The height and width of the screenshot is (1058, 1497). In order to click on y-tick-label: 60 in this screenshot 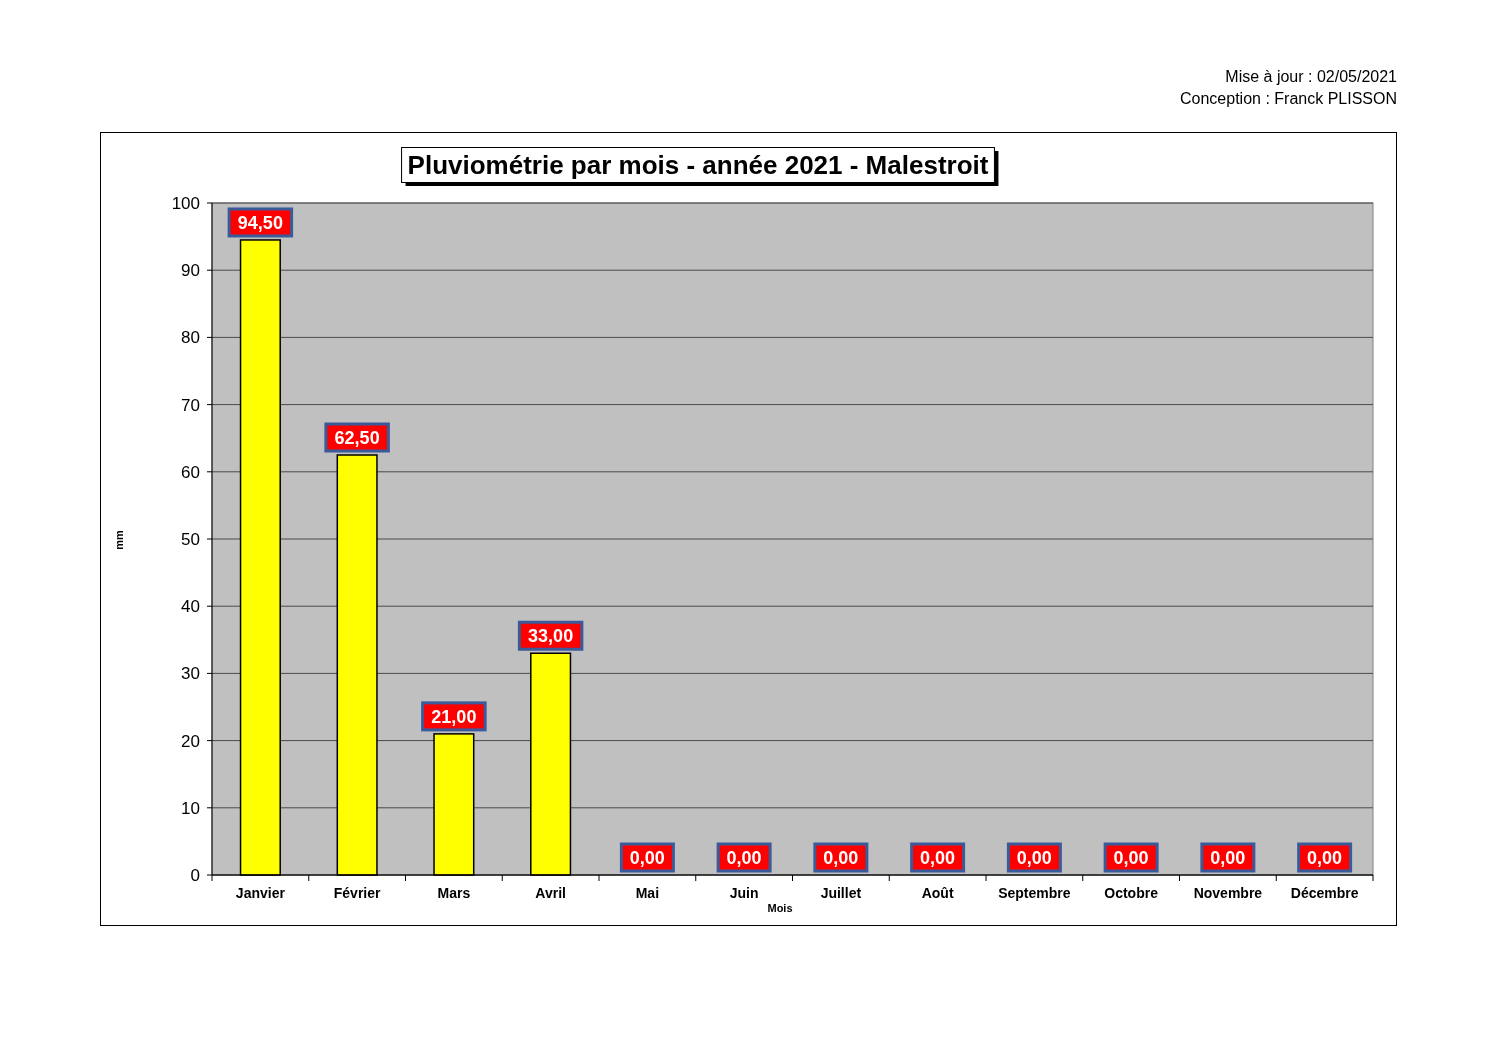, I will do `click(190, 472)`.